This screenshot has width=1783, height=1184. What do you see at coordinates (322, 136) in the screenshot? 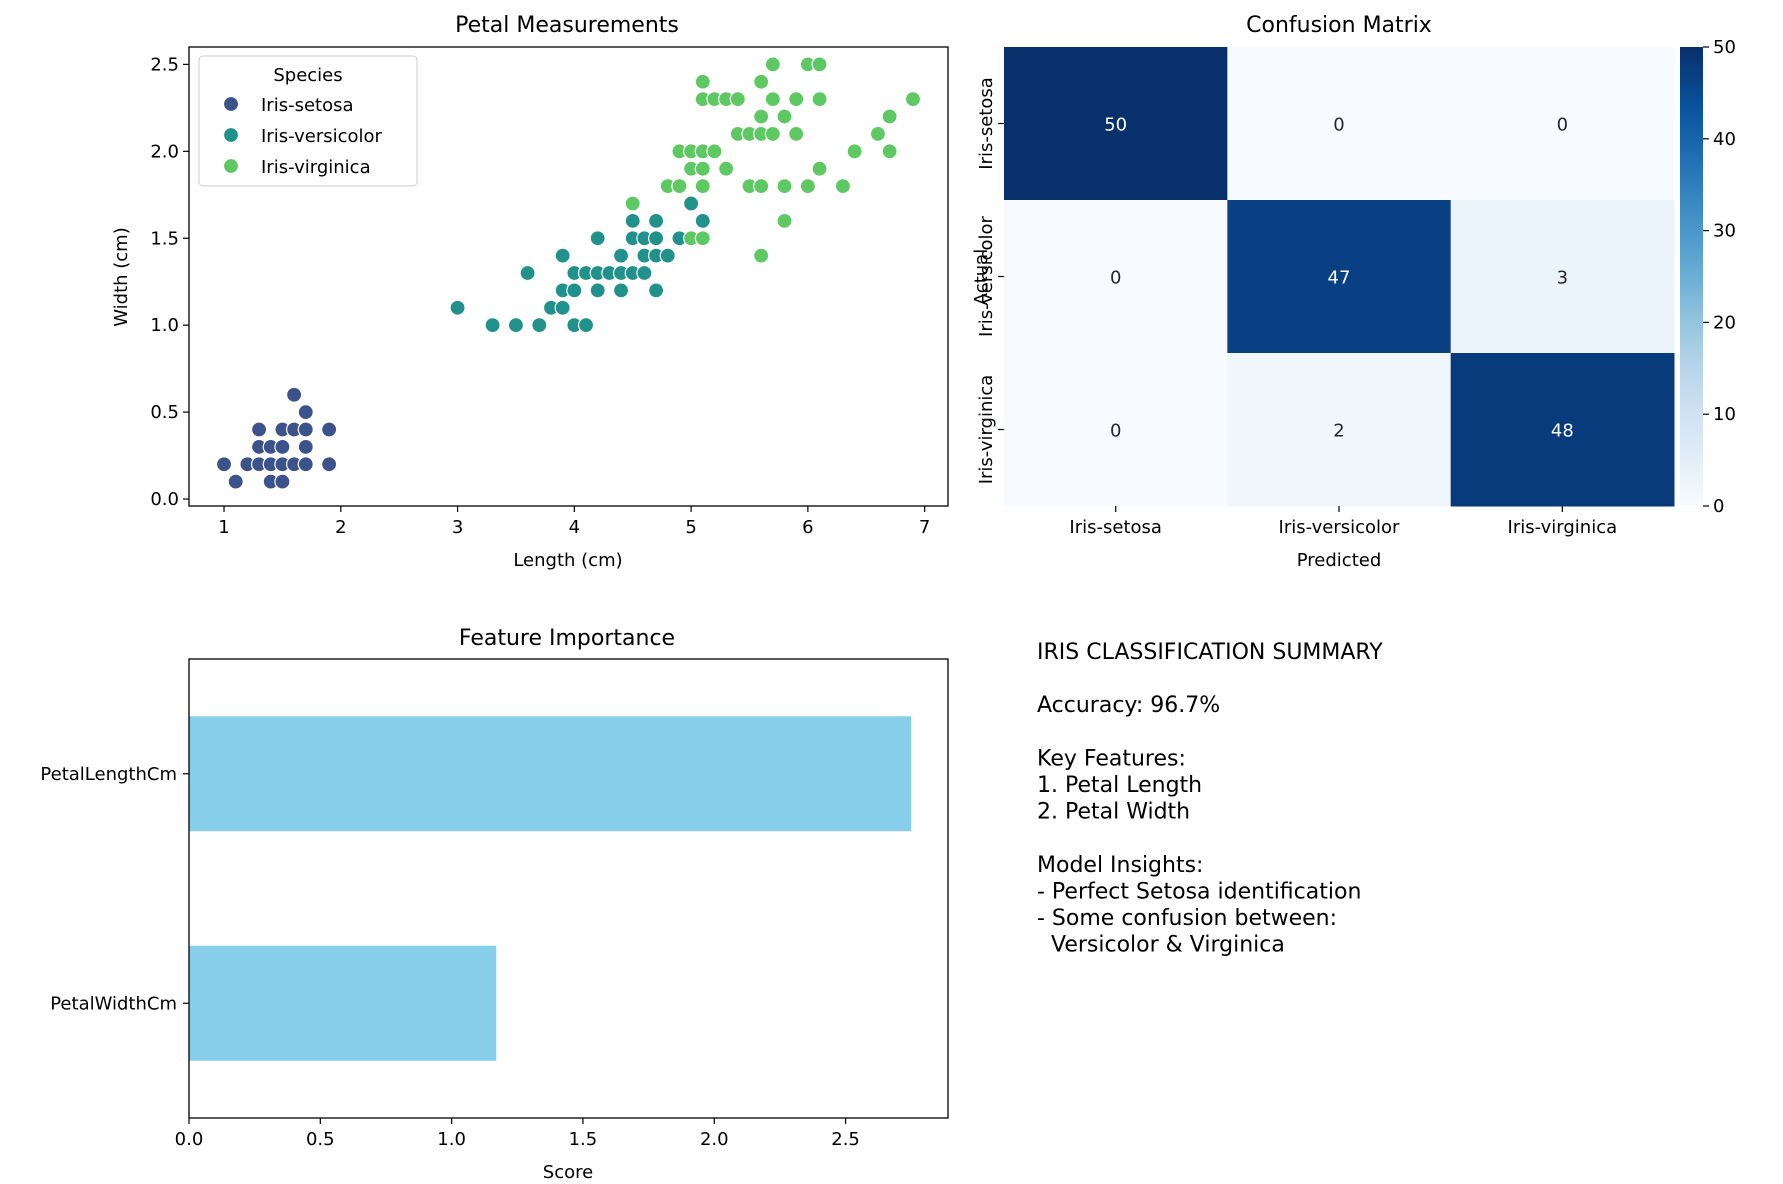
I see `legend-label: Iris-versicolor` at bounding box center [322, 136].